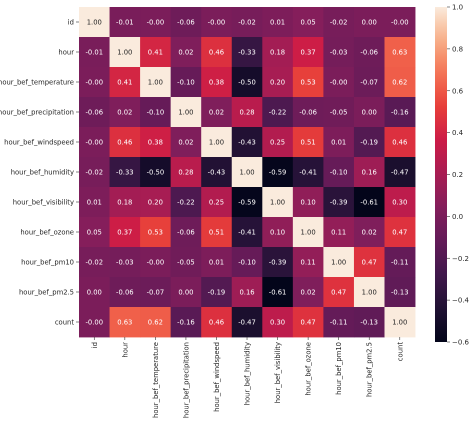 The width and height of the screenshot is (474, 430). I want to click on cell-value-label: -0.11, so click(339, 323).